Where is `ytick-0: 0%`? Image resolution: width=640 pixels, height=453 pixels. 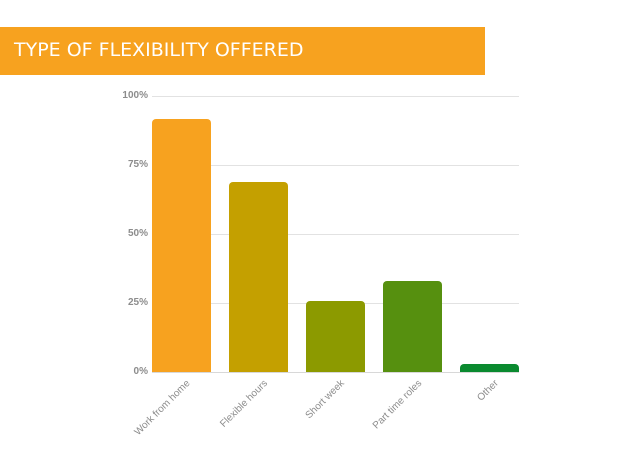 ytick-0: 0% is located at coordinates (140, 371).